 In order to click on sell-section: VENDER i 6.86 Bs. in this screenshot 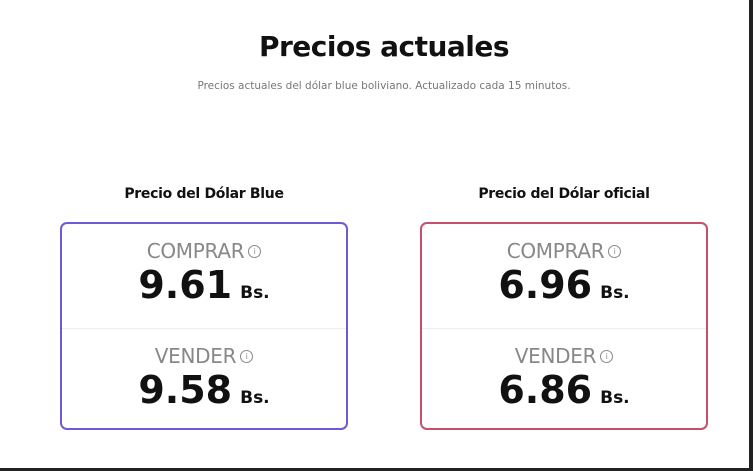, I will do `click(564, 380)`.